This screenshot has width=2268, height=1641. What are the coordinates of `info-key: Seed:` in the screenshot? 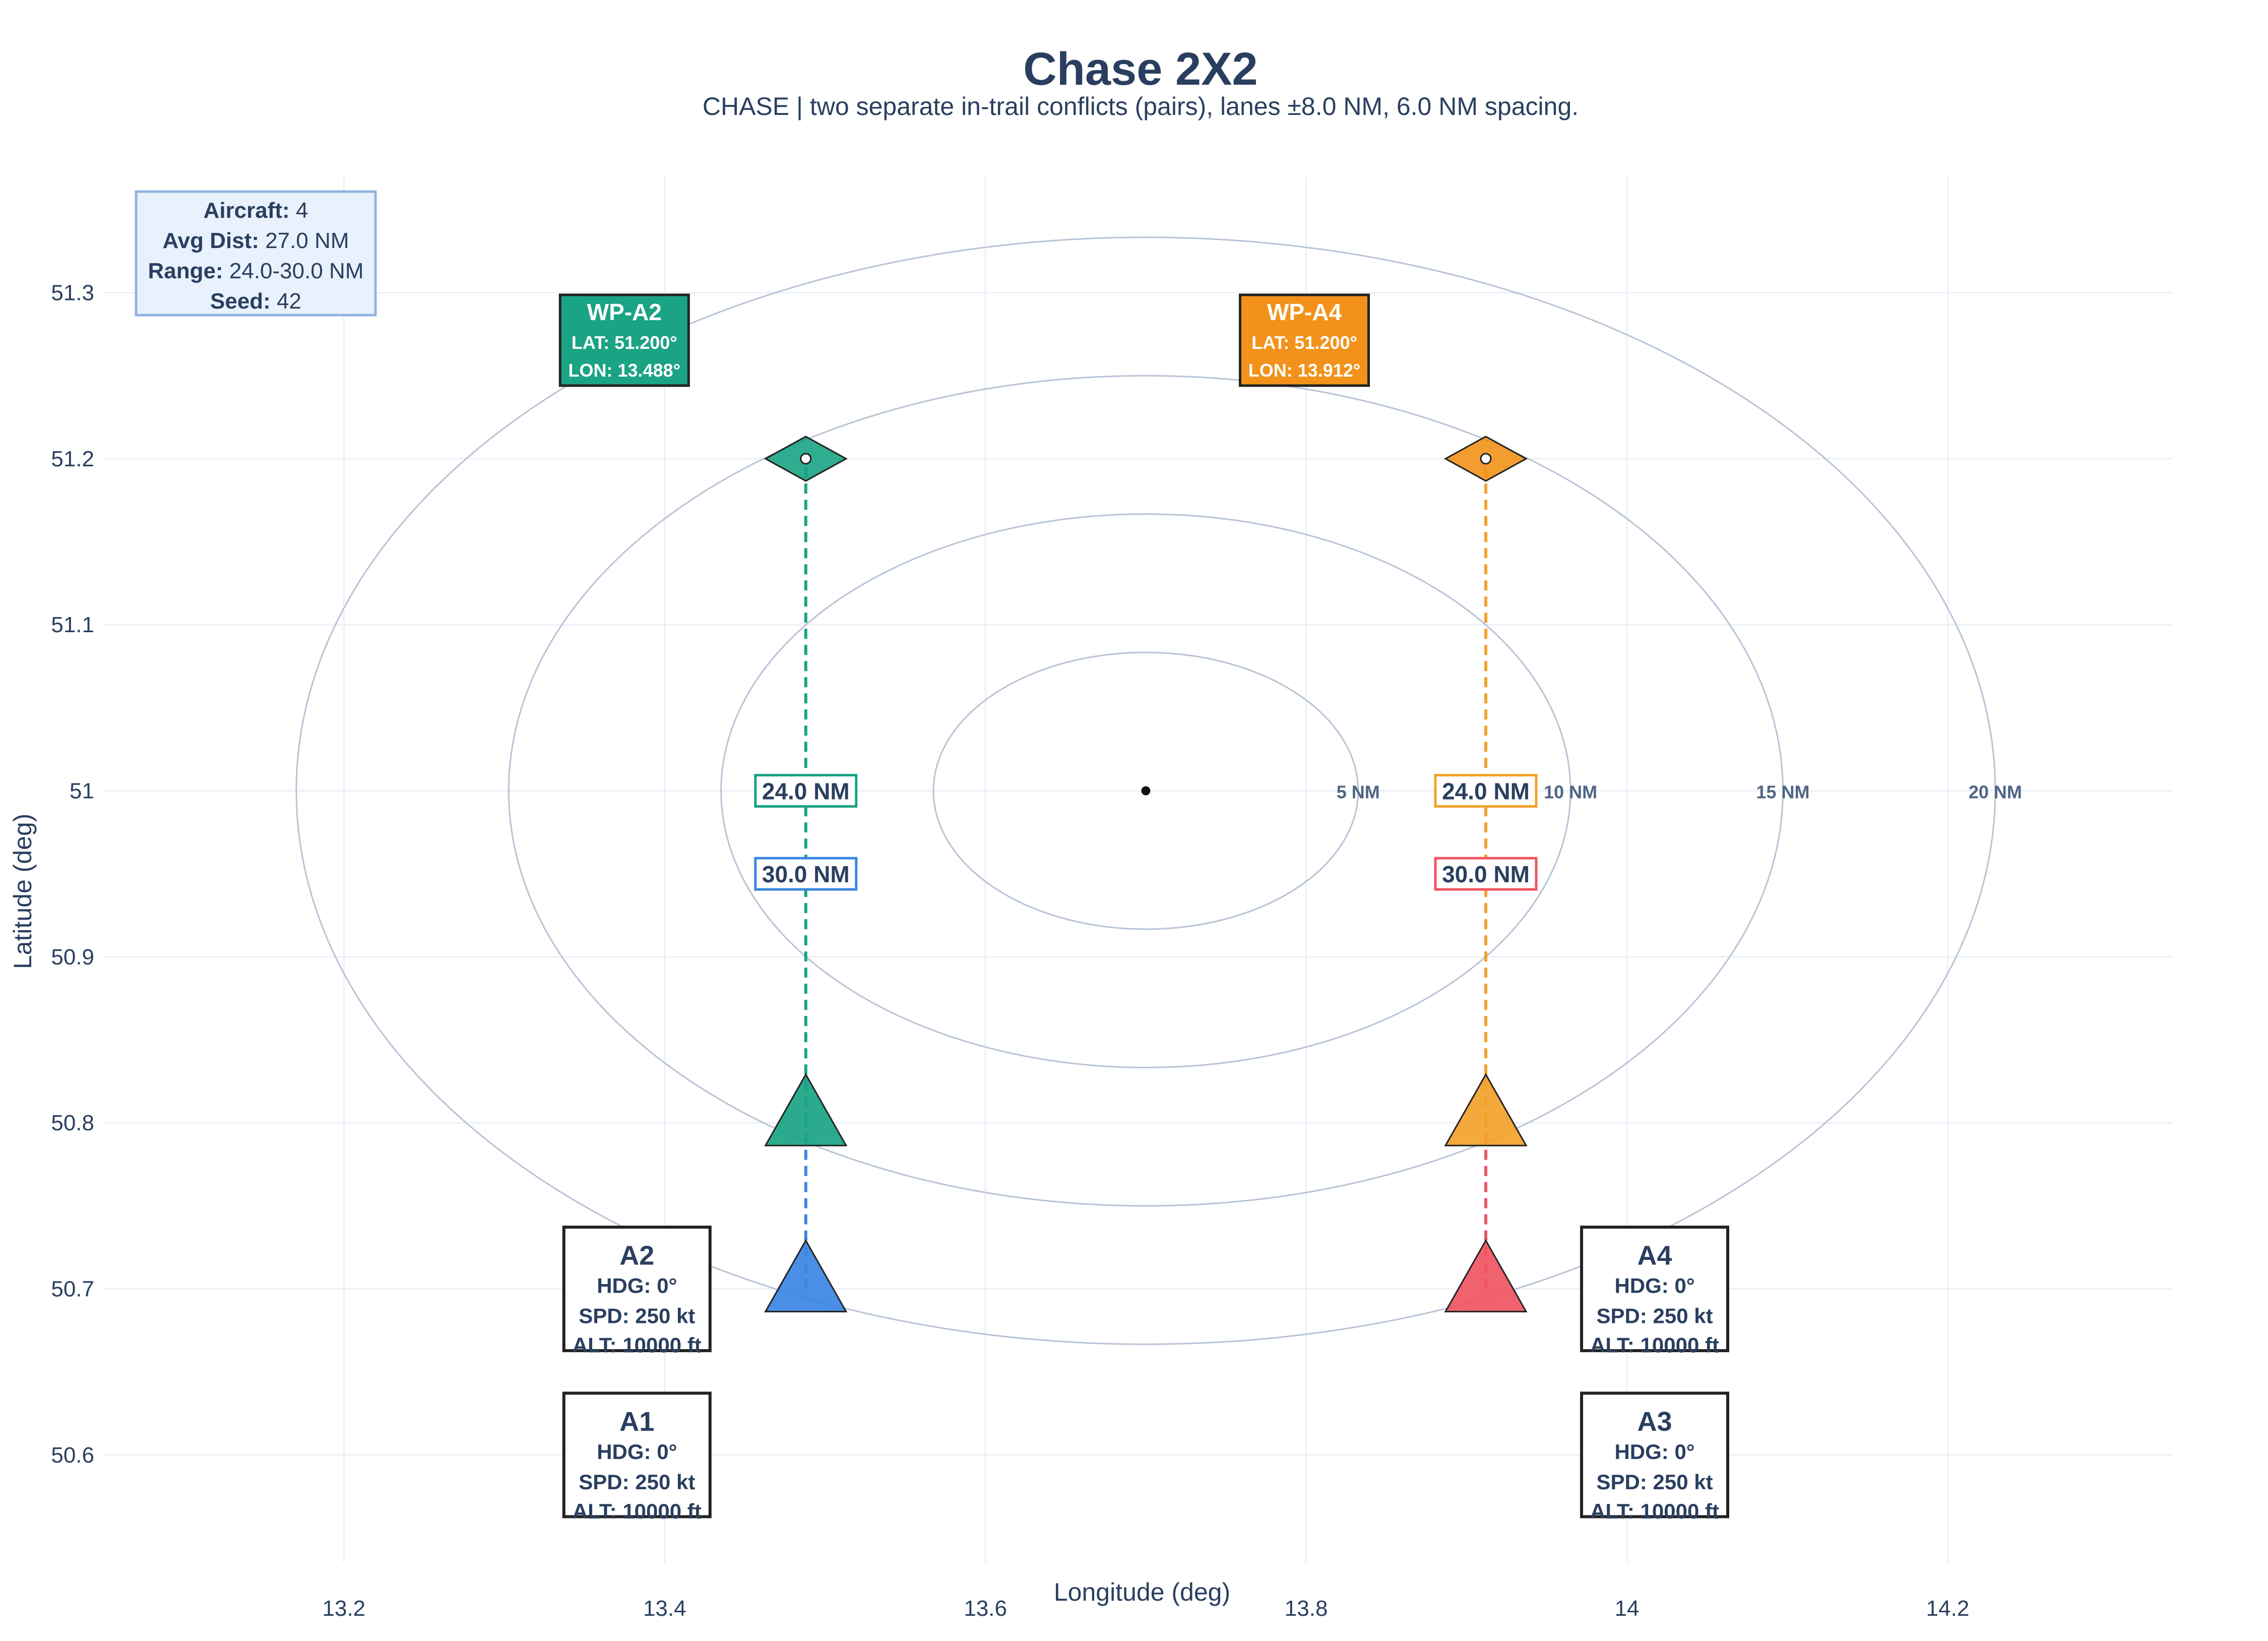 It's located at (244, 301).